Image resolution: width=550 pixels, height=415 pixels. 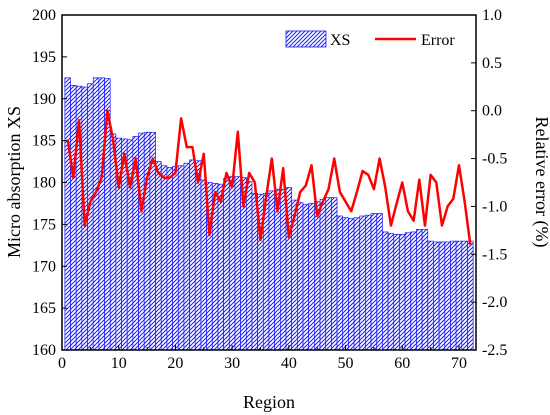 I want to click on legend: XS Error, so click(x=370, y=39).